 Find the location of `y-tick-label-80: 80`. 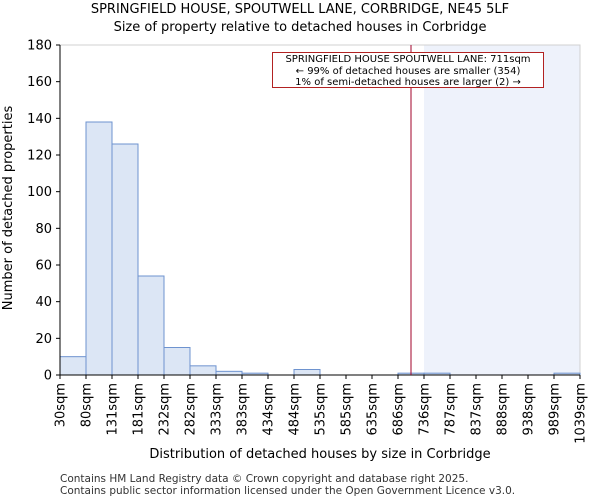

y-tick-label-80: 80 is located at coordinates (43, 229).